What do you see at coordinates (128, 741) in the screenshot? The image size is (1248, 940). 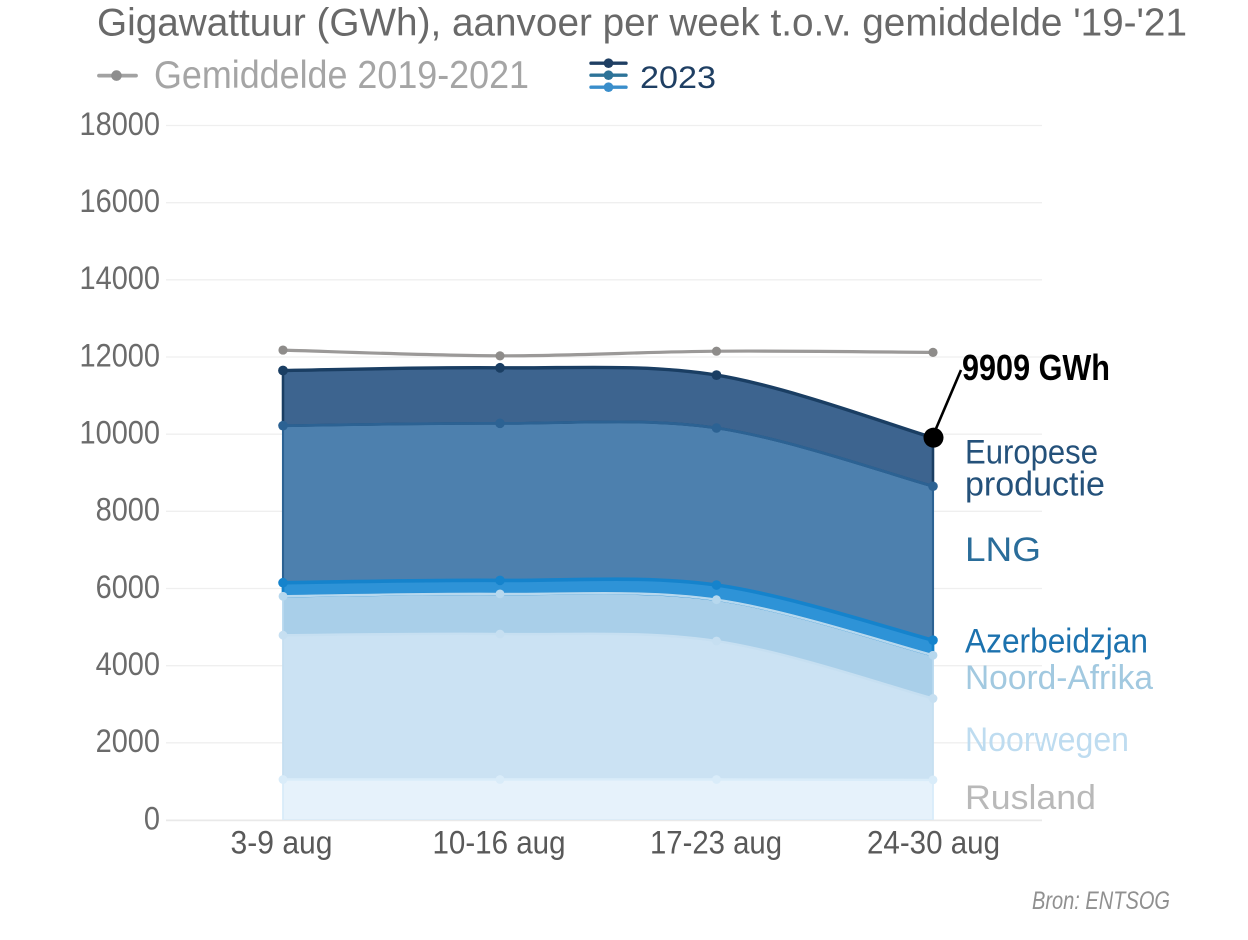 I see `svg-text: 2000` at bounding box center [128, 741].